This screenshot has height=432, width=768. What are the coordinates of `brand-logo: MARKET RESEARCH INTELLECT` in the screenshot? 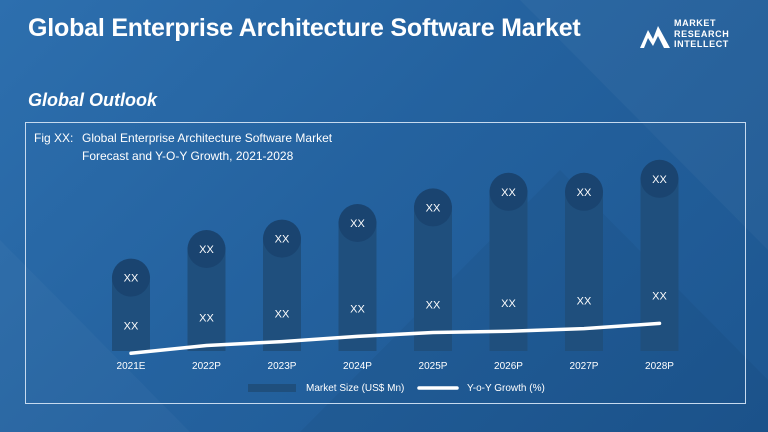 It's located at (695, 36).